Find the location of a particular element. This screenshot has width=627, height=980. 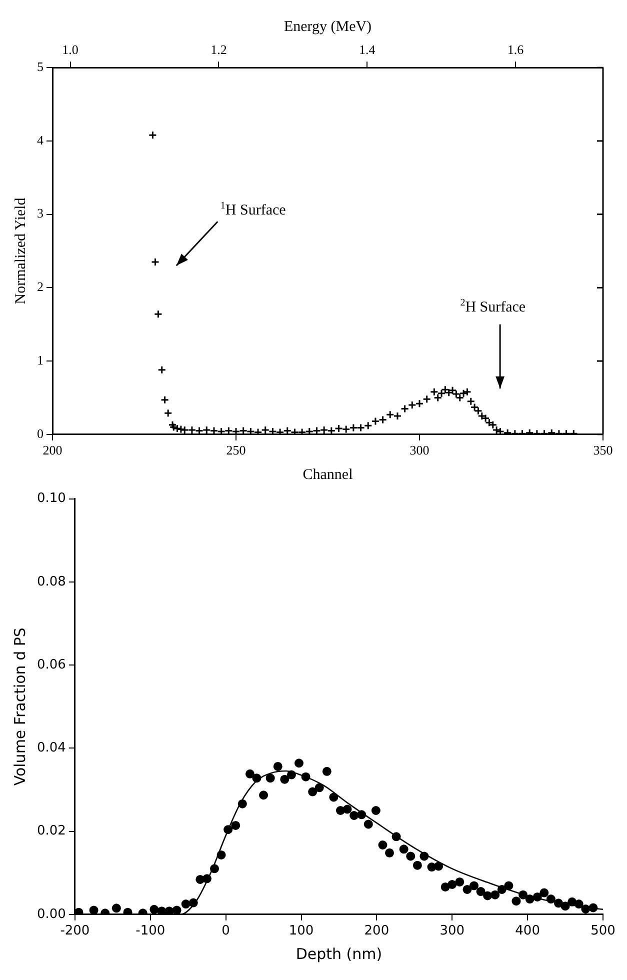

y-tick-label: 2 is located at coordinates (40, 286).